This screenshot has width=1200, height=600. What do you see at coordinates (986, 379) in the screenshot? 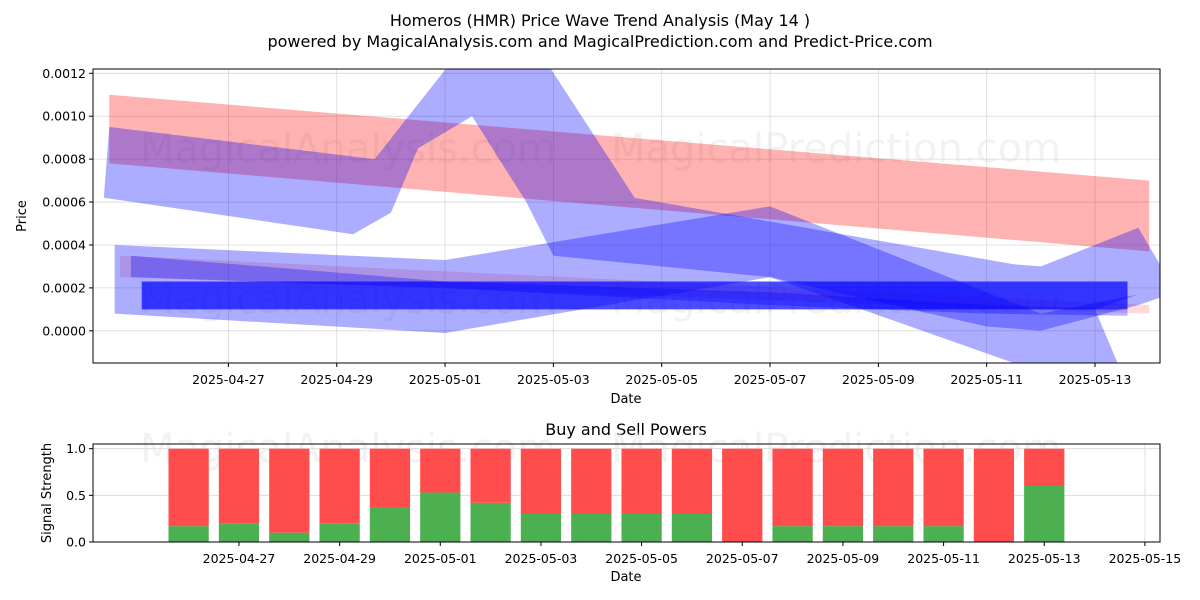
I see `price-x-tick-7: 2025-05-11` at bounding box center [986, 379].